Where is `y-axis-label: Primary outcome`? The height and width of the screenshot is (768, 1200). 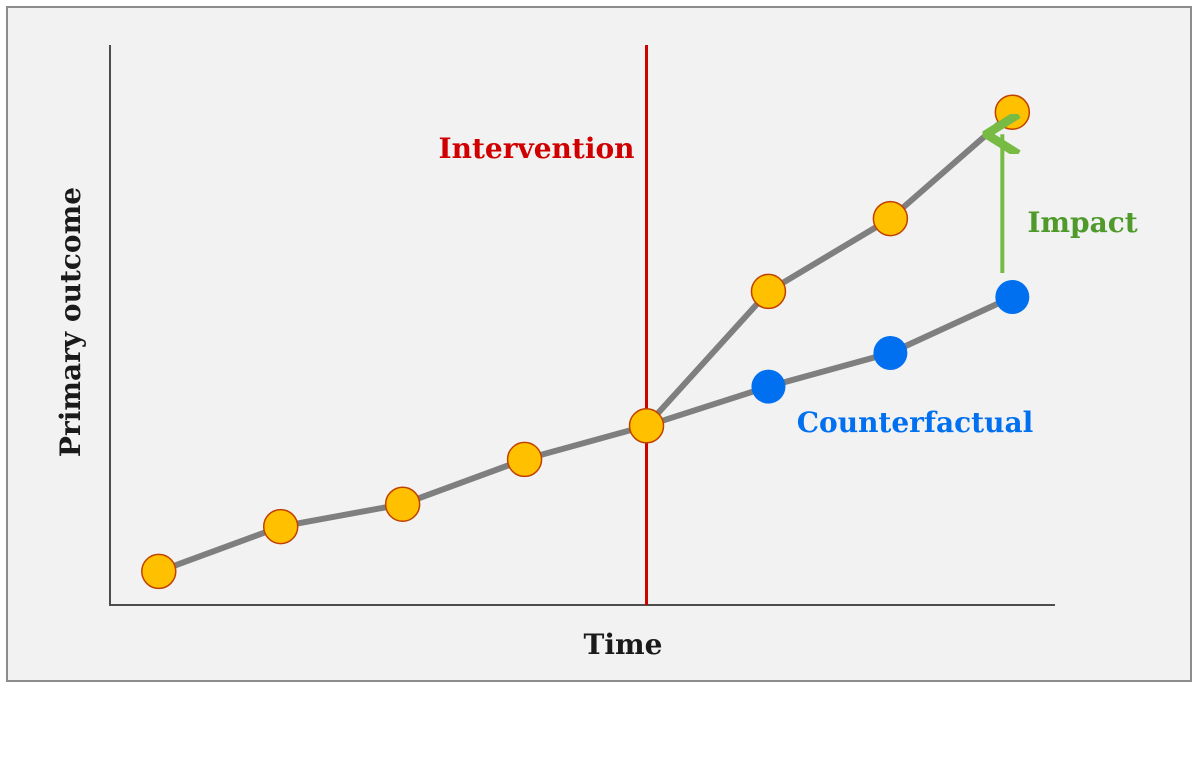
y-axis-label: Primary outcome is located at coordinates (70, 322).